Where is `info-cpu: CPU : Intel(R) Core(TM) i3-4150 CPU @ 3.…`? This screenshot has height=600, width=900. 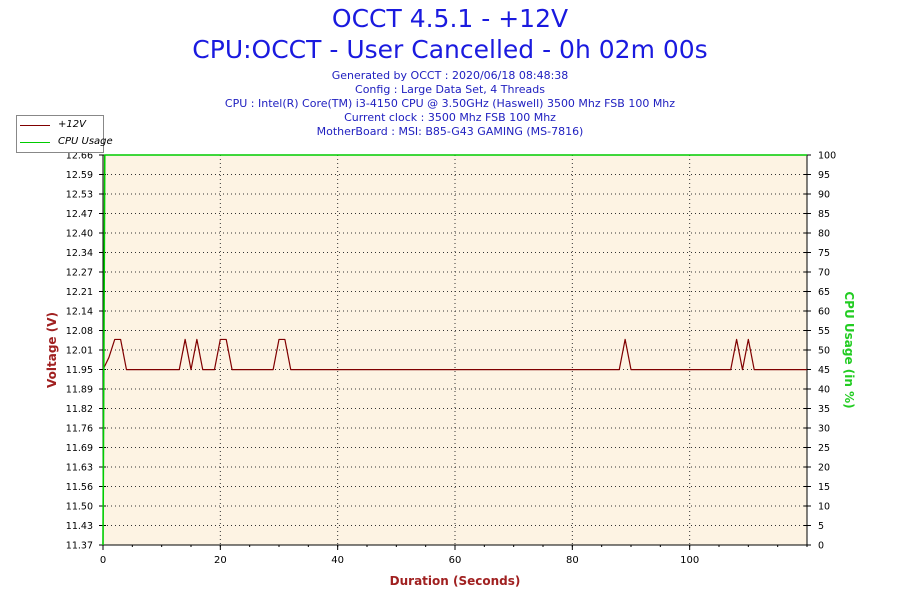 info-cpu: CPU : Intel(R) Core(TM) i3-4150 CPU @ 3.… is located at coordinates (450, 103).